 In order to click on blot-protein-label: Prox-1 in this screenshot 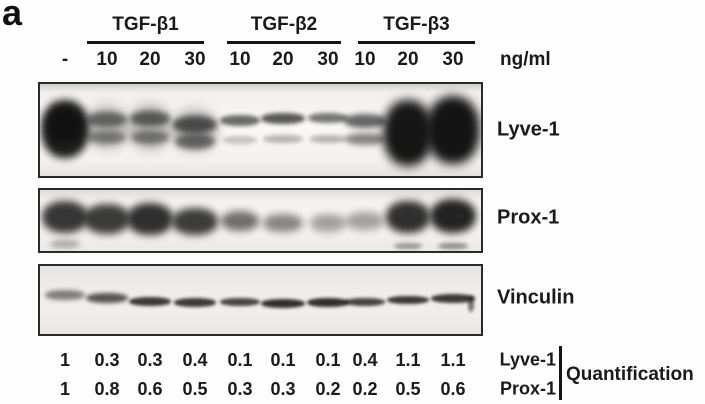, I will do `click(528, 217)`.